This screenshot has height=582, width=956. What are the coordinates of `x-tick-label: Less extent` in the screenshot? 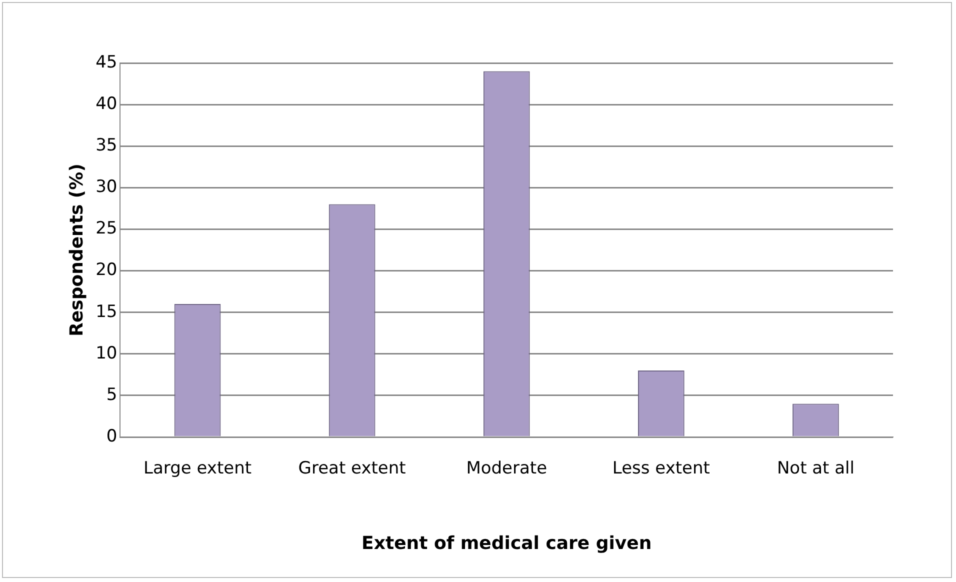 It's located at (661, 468).